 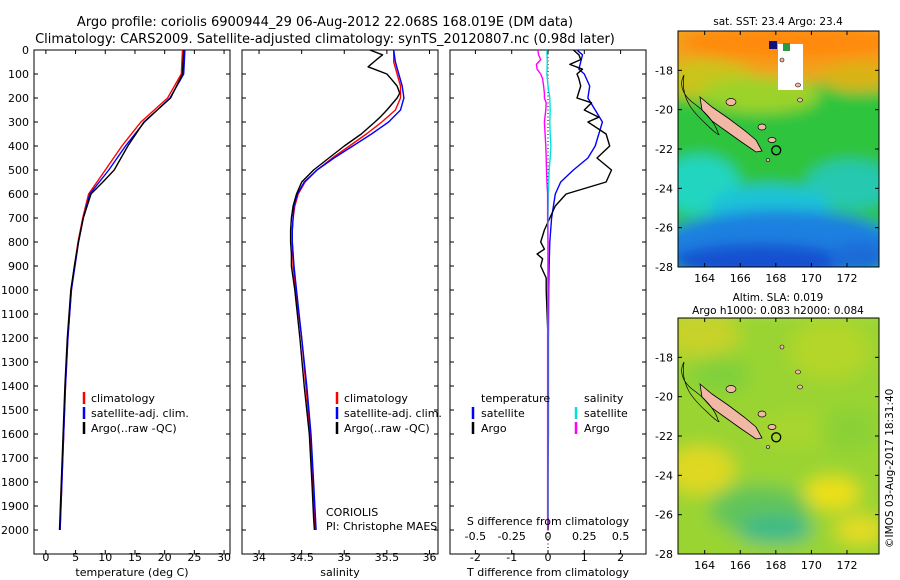 I want to click on legend-label-climatology: climatology, so click(x=376, y=398).